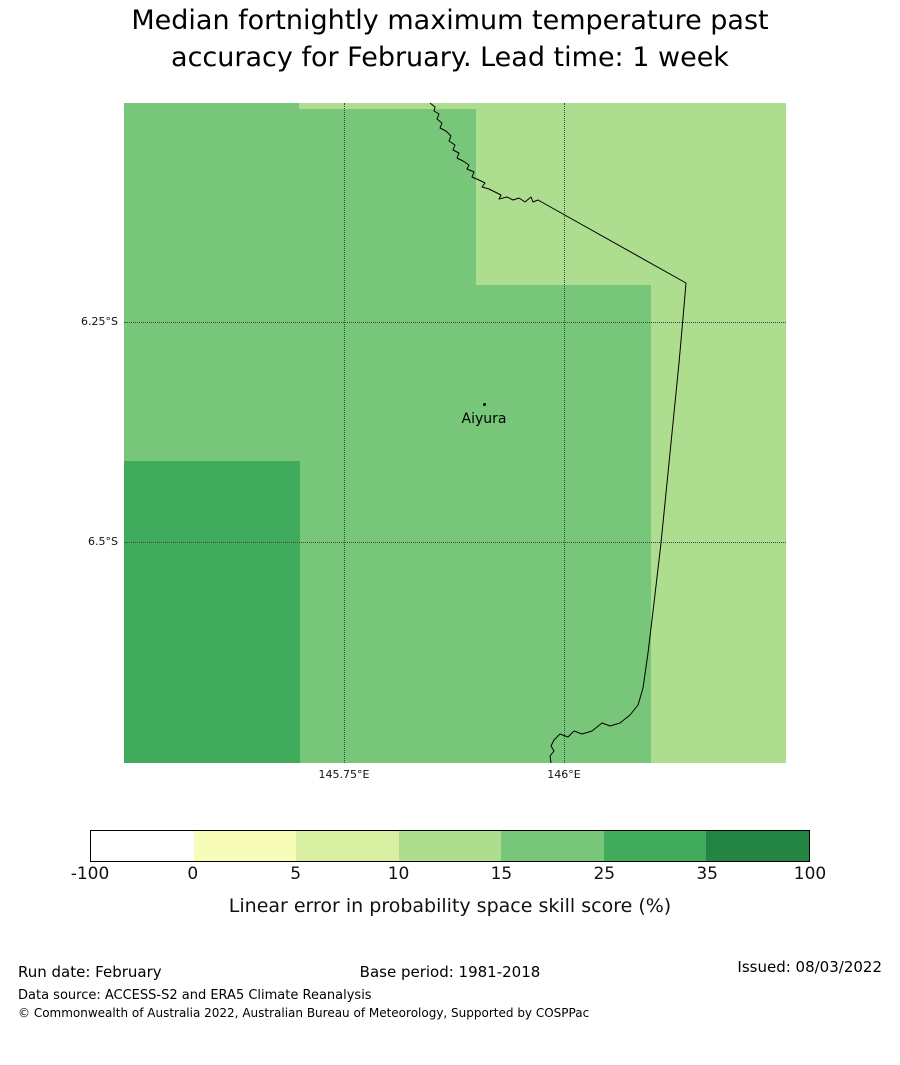 The image size is (900, 1065). I want to click on run-date-text: Run date: February, so click(90, 972).